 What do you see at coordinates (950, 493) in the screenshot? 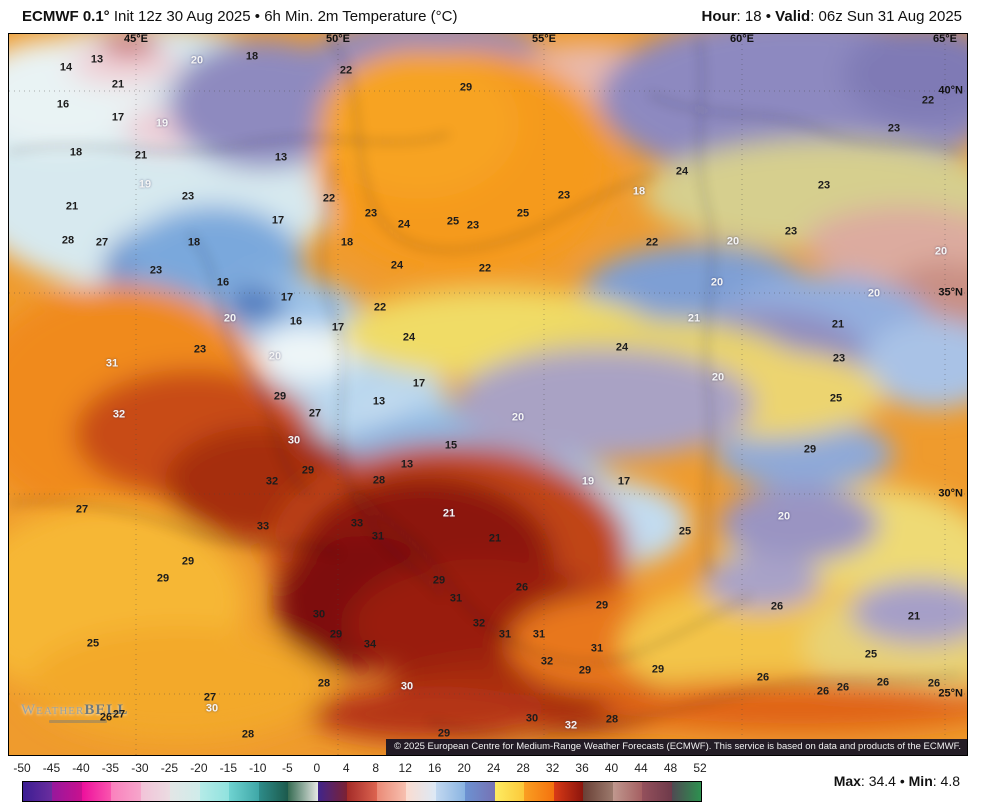
I see `latitude-label: 30°N` at bounding box center [950, 493].